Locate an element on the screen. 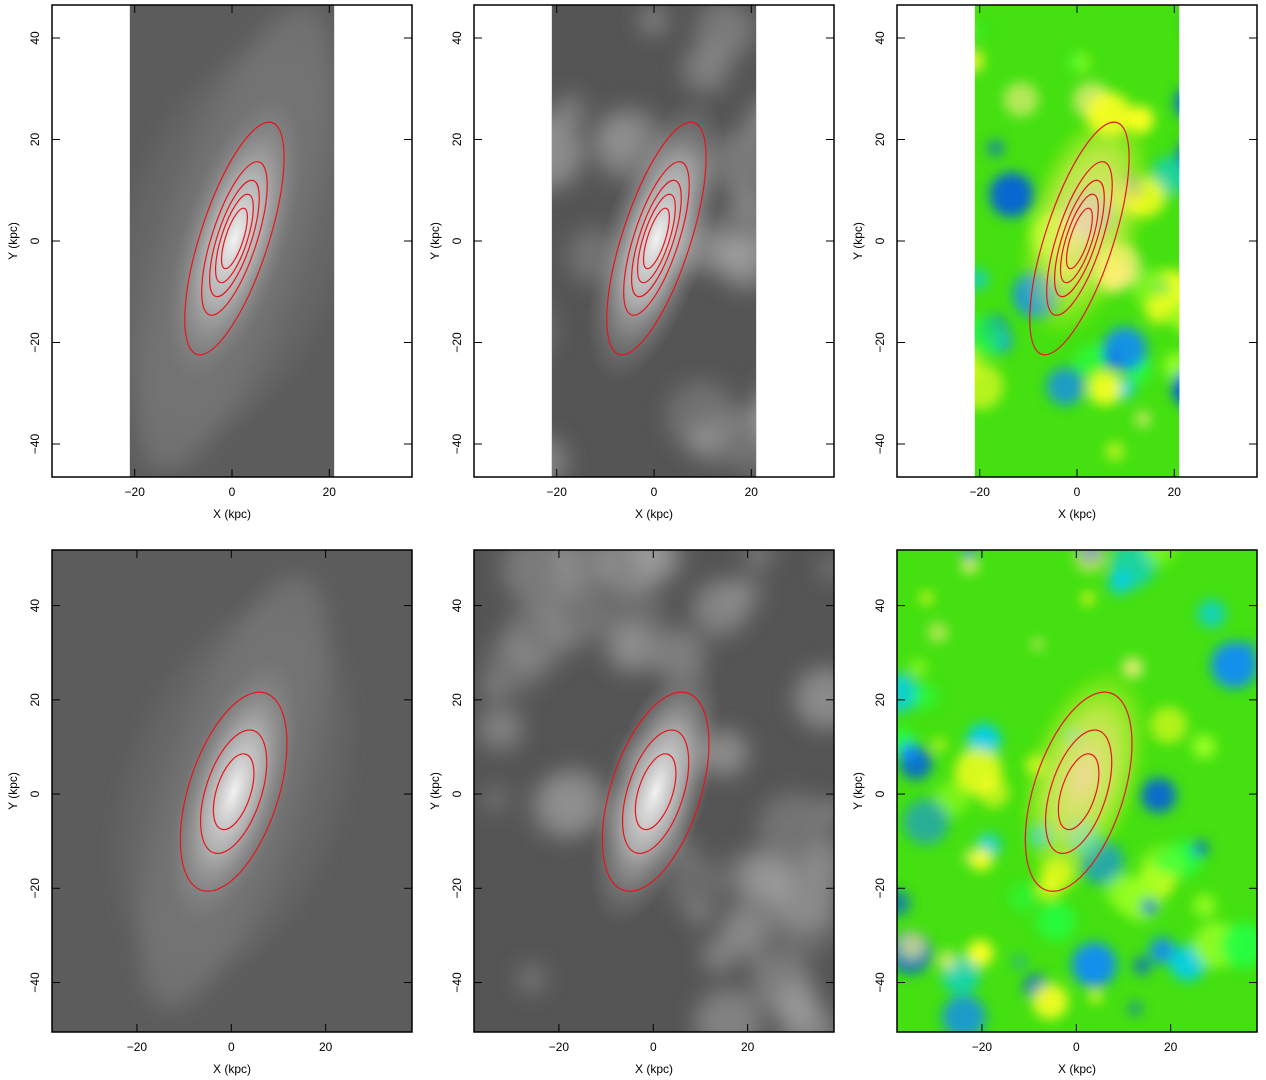  y-tick-label: −40 is located at coordinates (35, 982).